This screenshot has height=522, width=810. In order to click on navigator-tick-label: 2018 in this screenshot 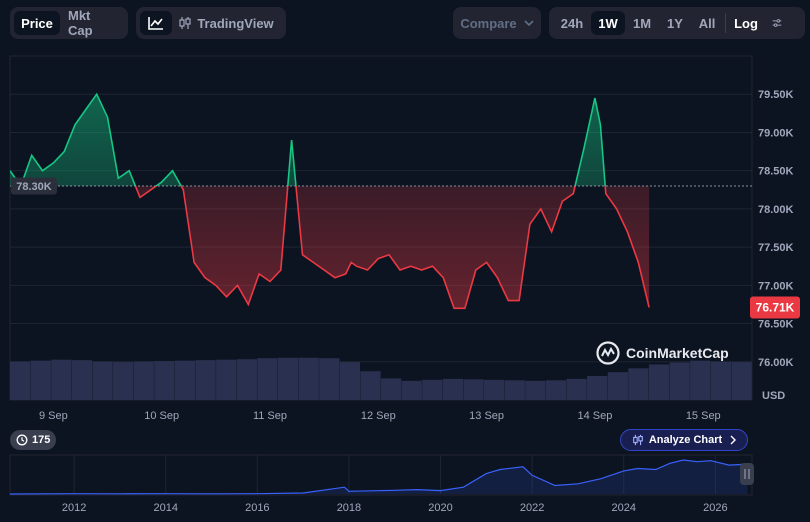, I will do `click(349, 508)`.